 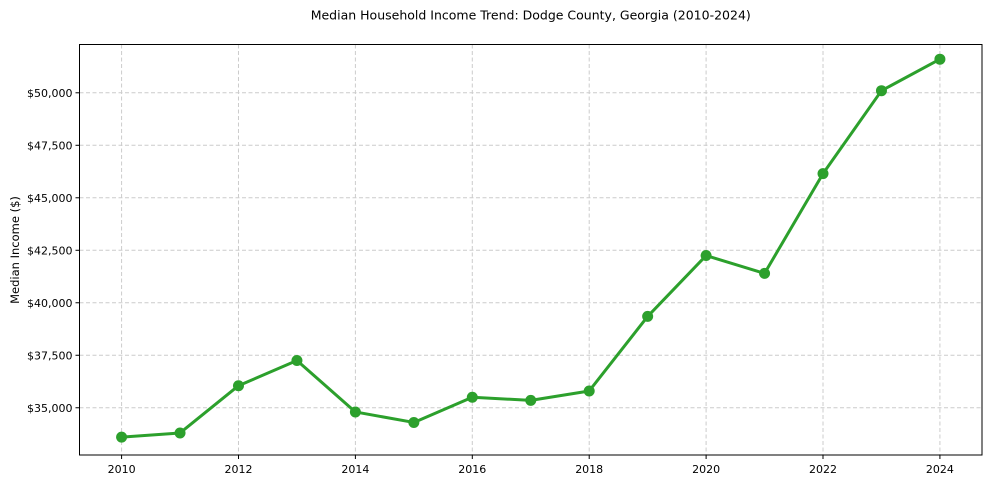 I want to click on x-tick-label: 2018, so click(x=589, y=469).